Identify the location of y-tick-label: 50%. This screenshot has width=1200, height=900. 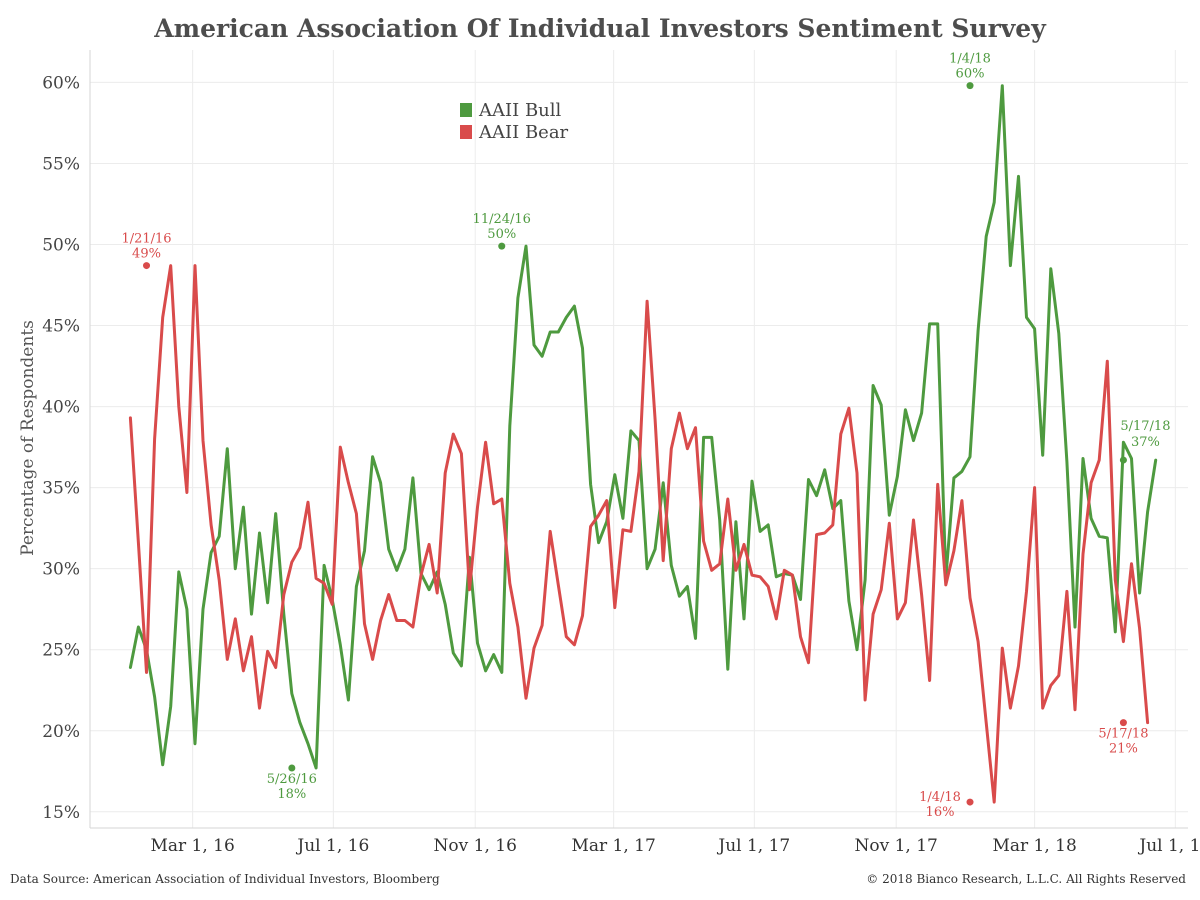
(61, 246).